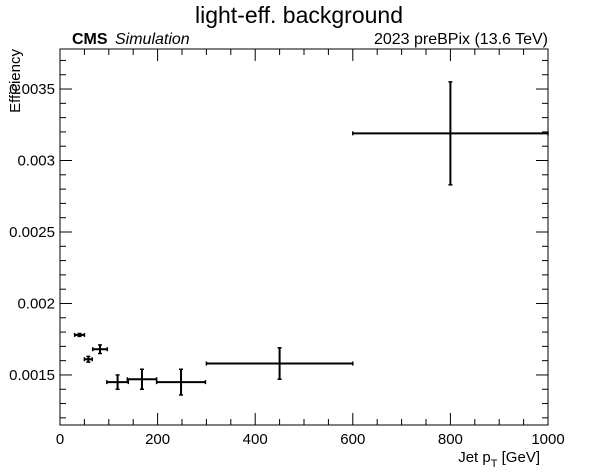  Describe the element at coordinates (36, 303) in the screenshot. I see `y-tick-label: 0.002` at that location.